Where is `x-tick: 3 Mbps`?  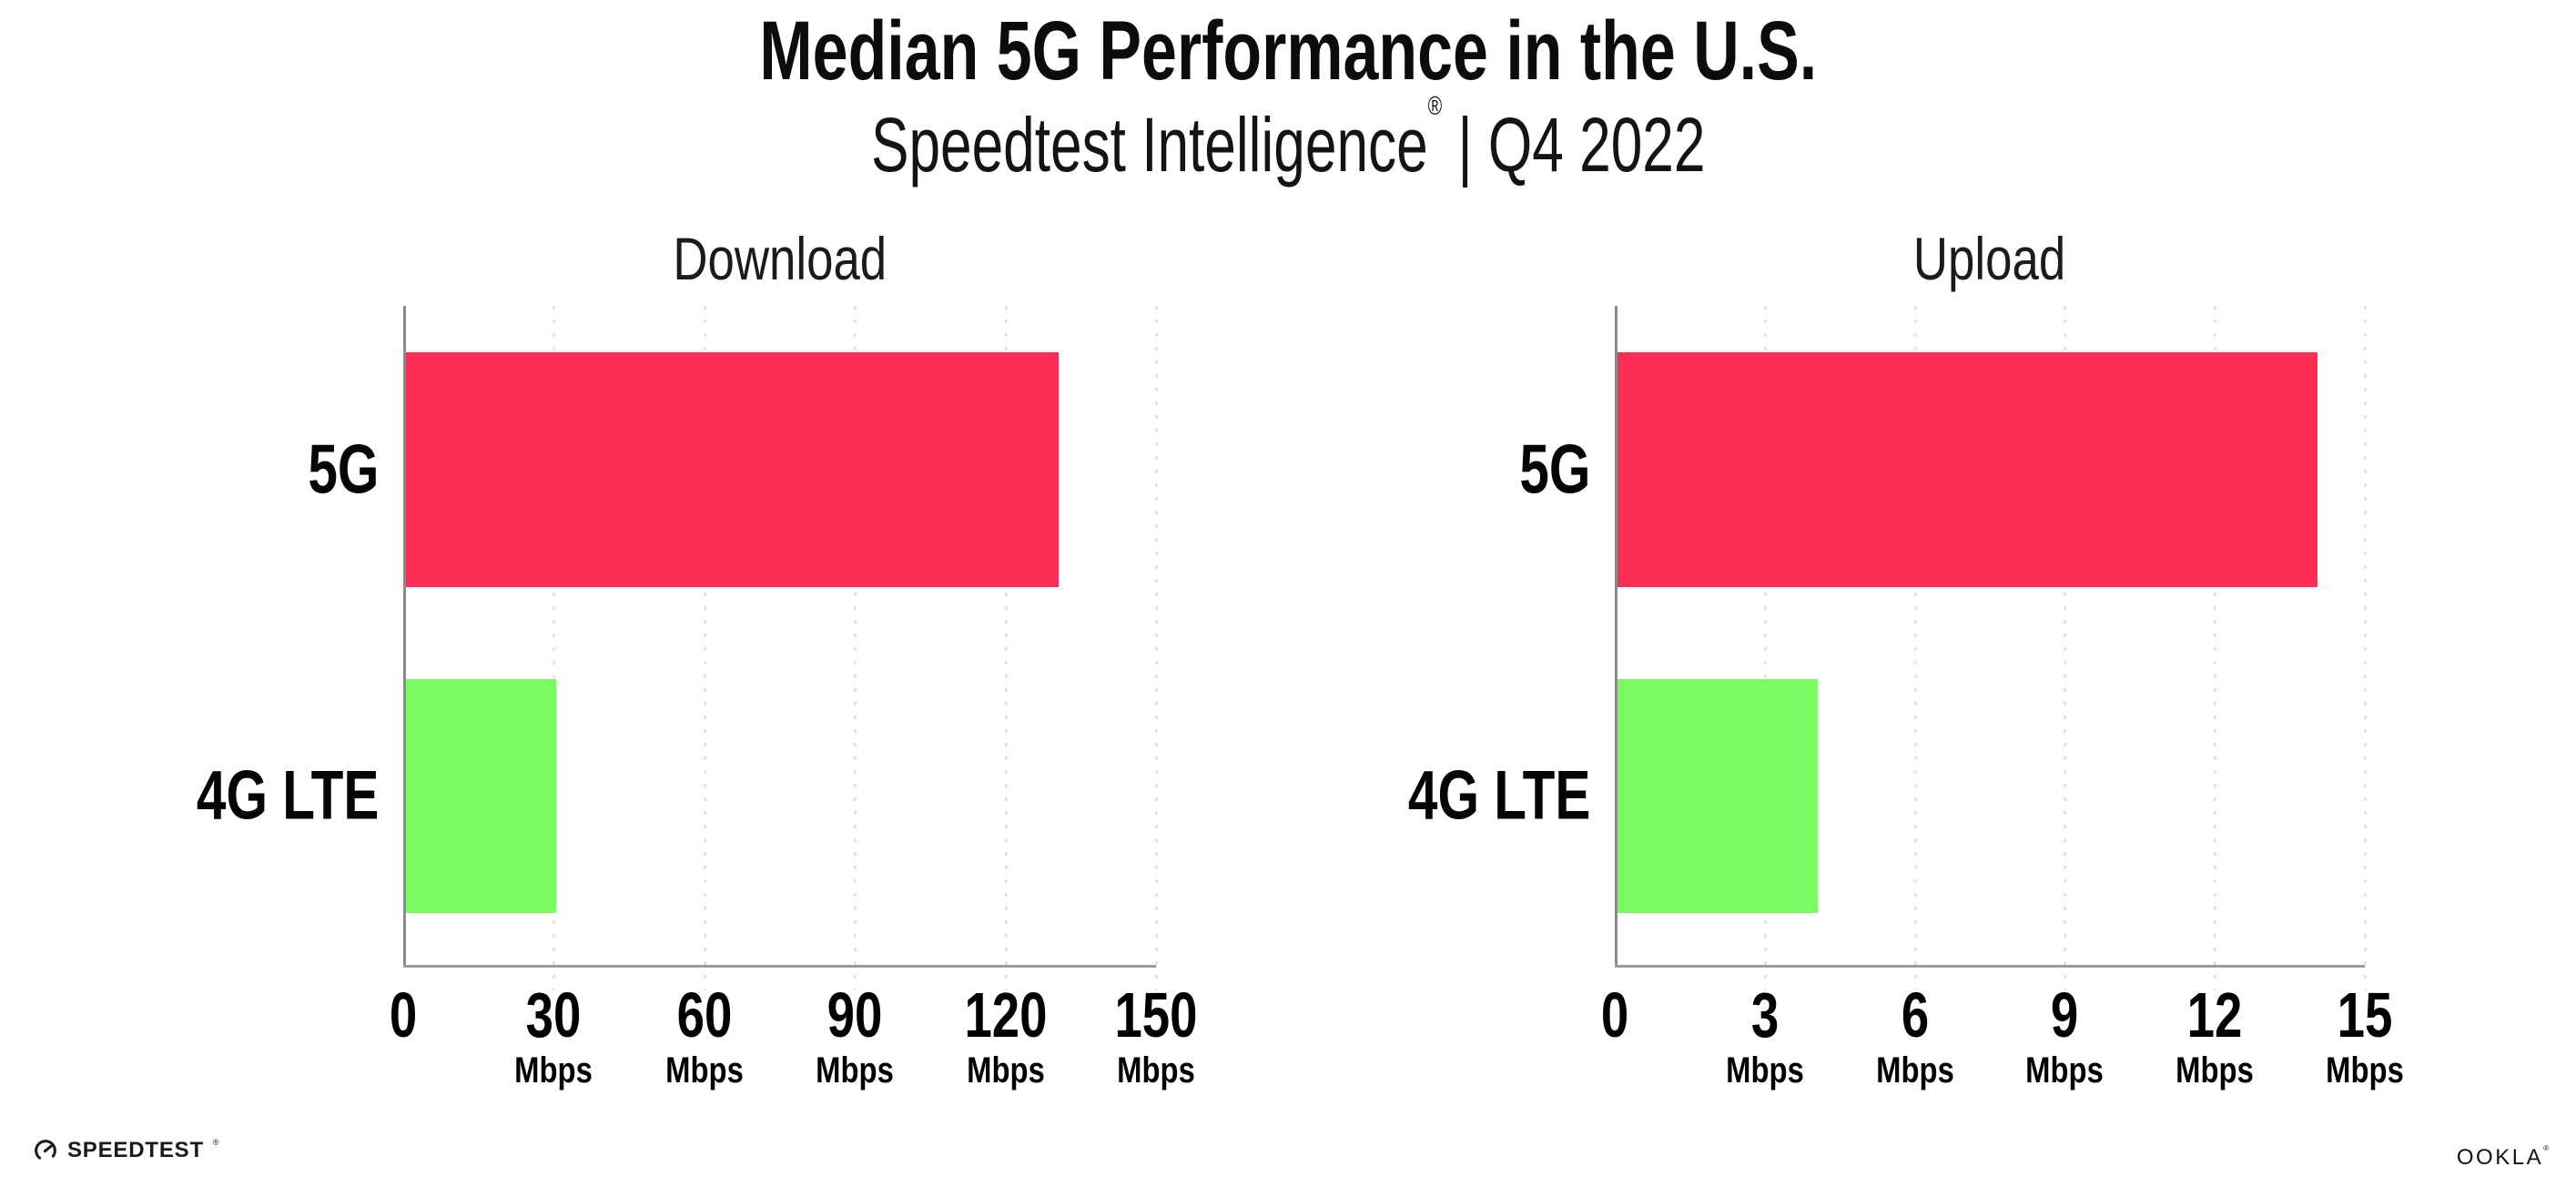 x-tick: 3 Mbps is located at coordinates (1765, 1036).